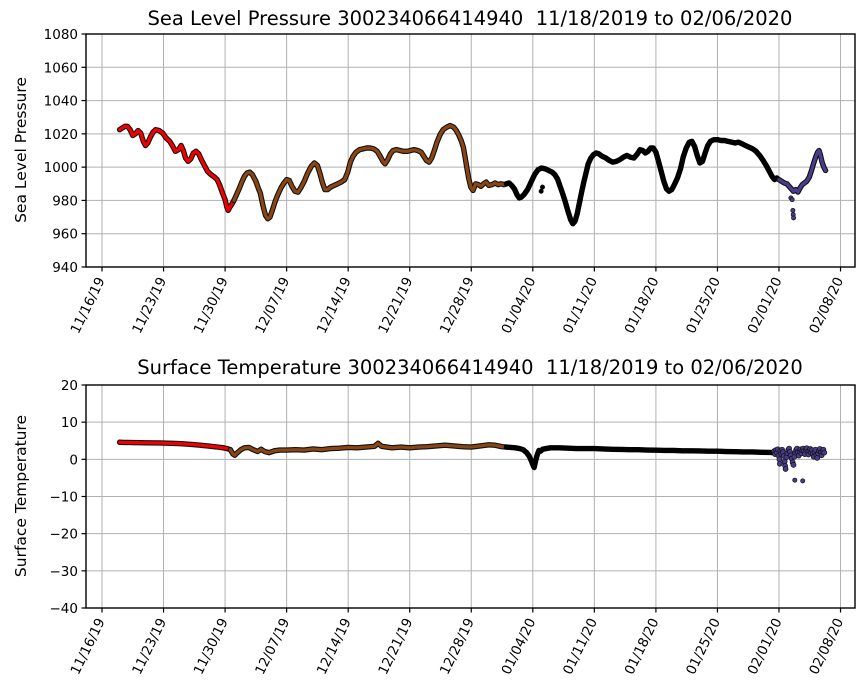 The image size is (867, 700). Describe the element at coordinates (802, 171) in the screenshot. I see `series-february-2020` at that location.